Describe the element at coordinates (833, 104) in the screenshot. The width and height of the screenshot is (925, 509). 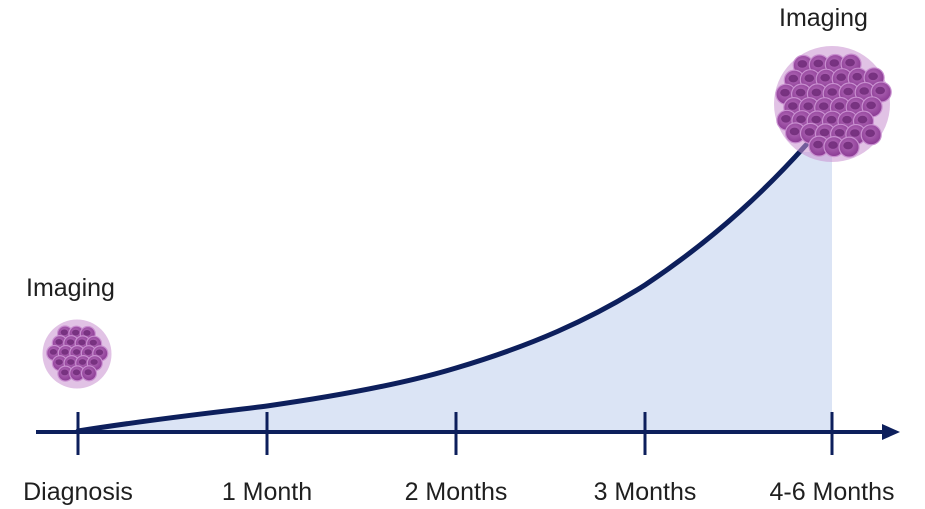
I see `large-tumor-icon` at that location.